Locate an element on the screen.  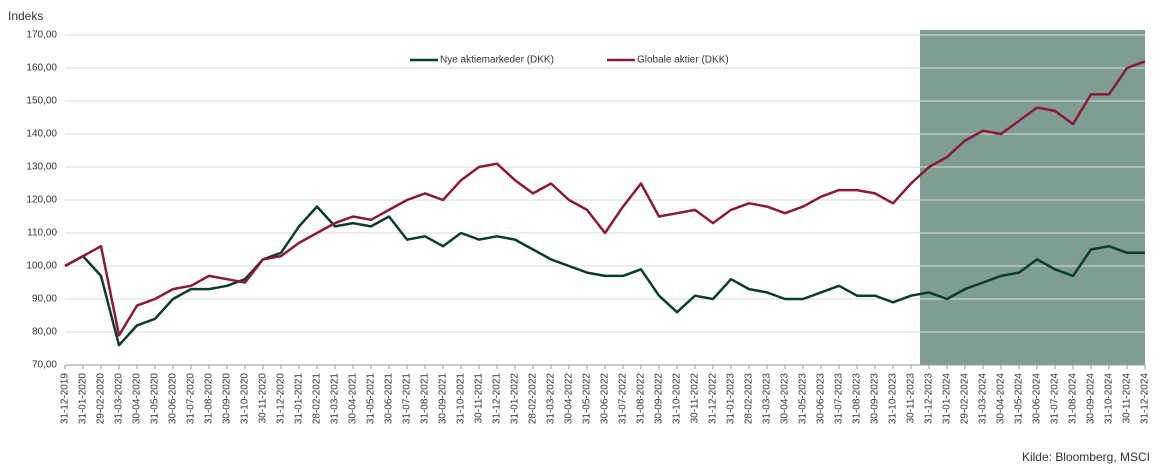
y-tick-label: 110,00 is located at coordinates (42, 233).